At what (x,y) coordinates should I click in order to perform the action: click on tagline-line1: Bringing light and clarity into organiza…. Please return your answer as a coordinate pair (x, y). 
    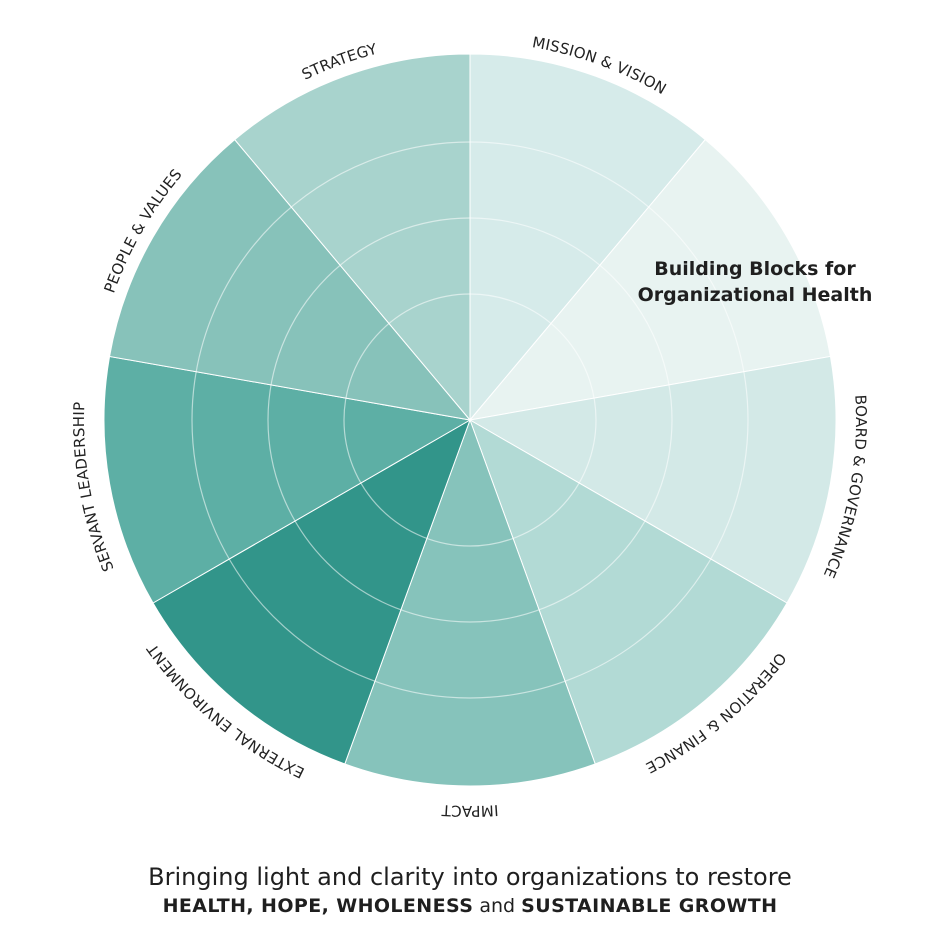
    Looking at the image, I should click on (470, 877).